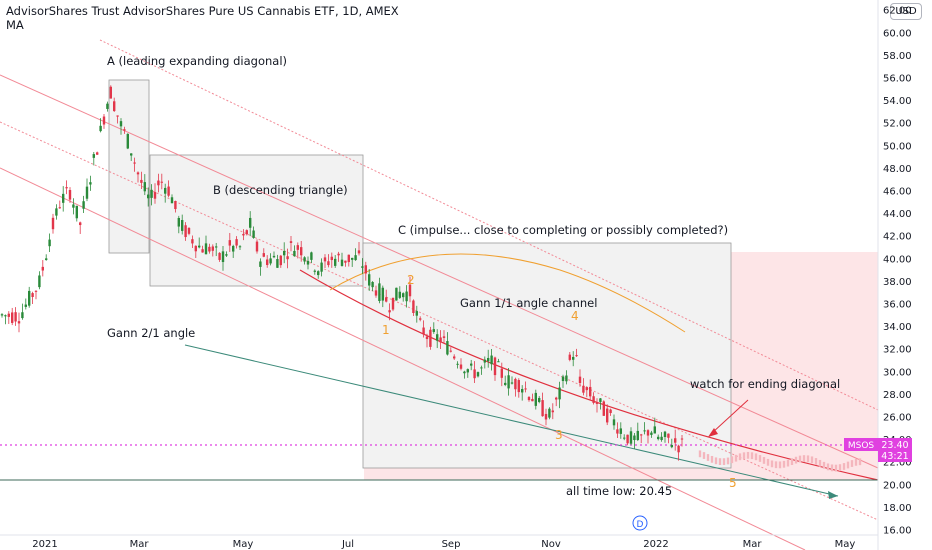 This screenshot has height=550, width=932. Describe the element at coordinates (861, 444) in the screenshot. I see `symbol-tag` at that location.